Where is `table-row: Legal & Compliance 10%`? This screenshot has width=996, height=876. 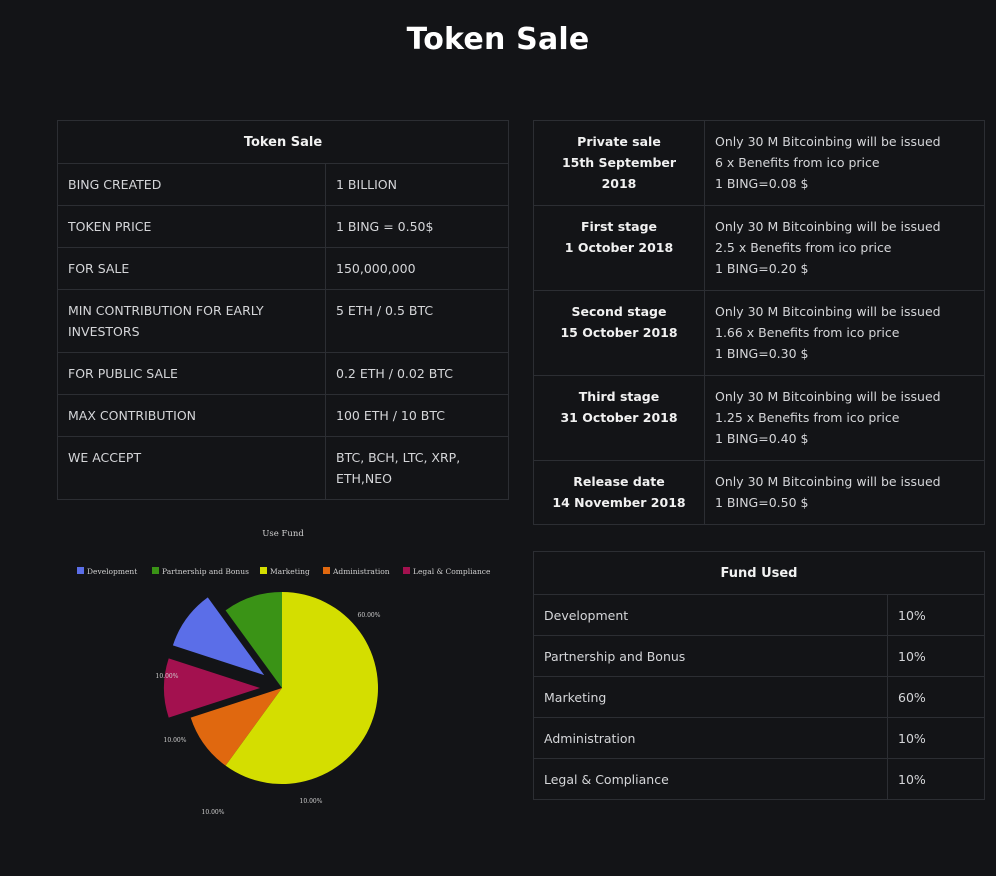
table-row: Legal & Compliance 10% is located at coordinates (759, 779).